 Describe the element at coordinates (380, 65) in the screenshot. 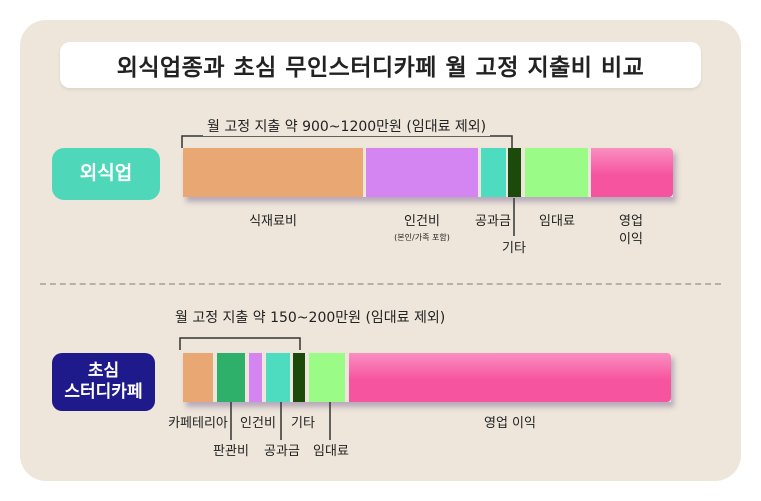

I see `diagram-title: 외식업종과 초심 무인스터디카페 월 고정 지출비 비교` at that location.